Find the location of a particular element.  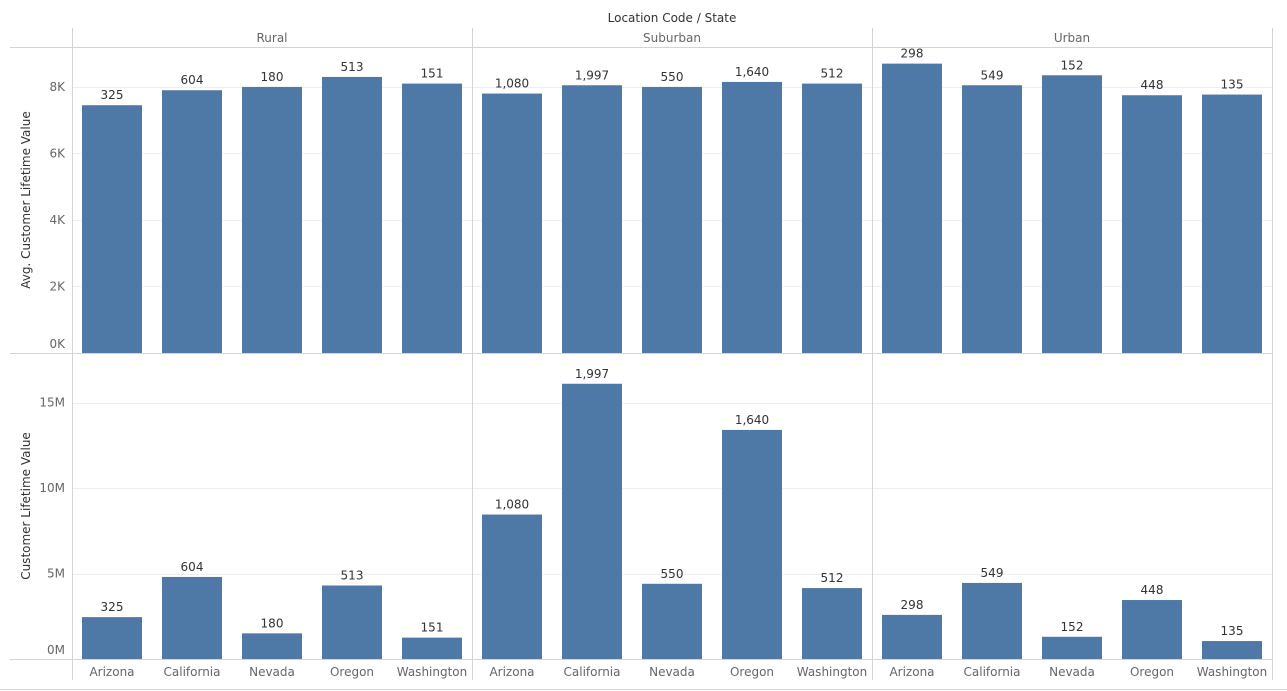

chart-title: Location Code / State is located at coordinates (672, 18).